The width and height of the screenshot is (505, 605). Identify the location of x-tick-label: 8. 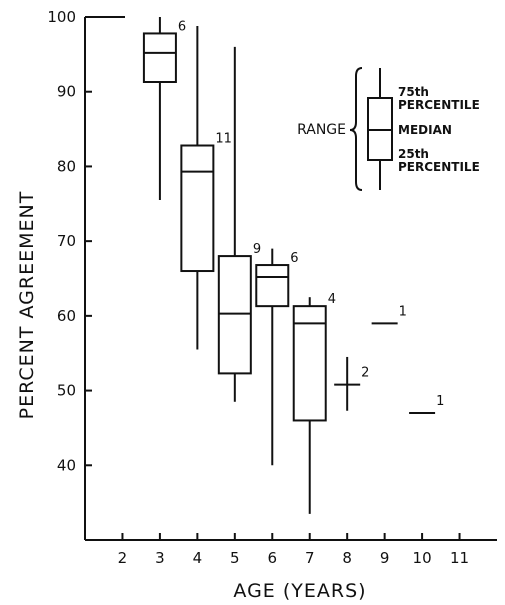
(347, 558).